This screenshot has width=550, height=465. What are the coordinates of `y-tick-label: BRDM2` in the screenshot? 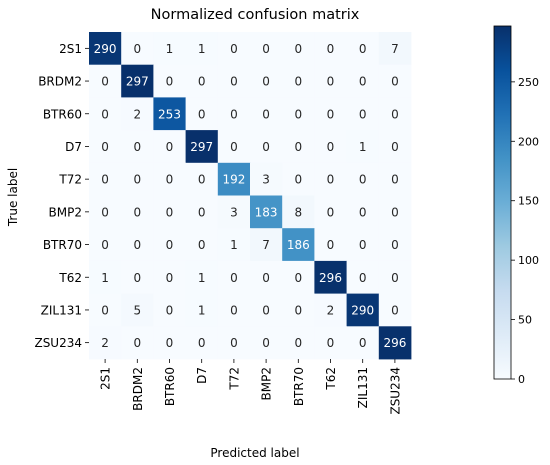 It's located at (60, 82).